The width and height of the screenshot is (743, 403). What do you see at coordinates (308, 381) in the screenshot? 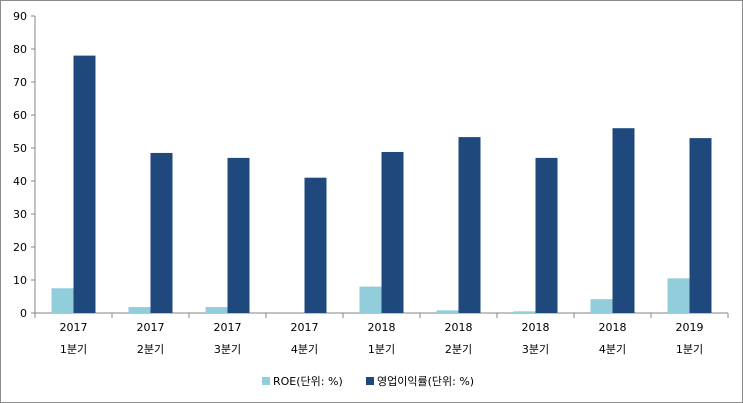
I see `legend-label: ROE(단위: %)` at bounding box center [308, 381].